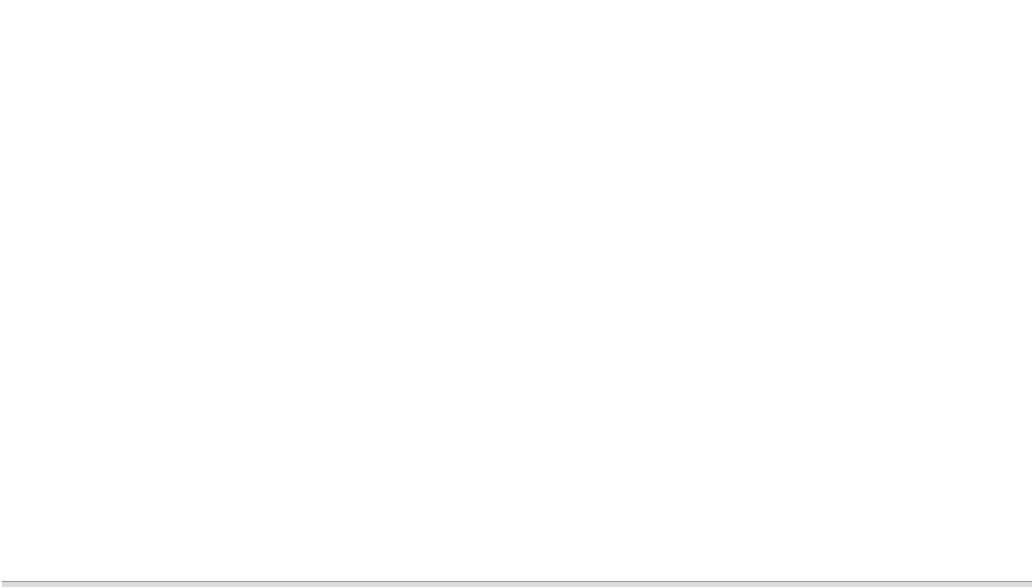 This screenshot has width=1034, height=587. Describe the element at coordinates (517, 584) in the screenshot. I see `bottom-strip` at that location.